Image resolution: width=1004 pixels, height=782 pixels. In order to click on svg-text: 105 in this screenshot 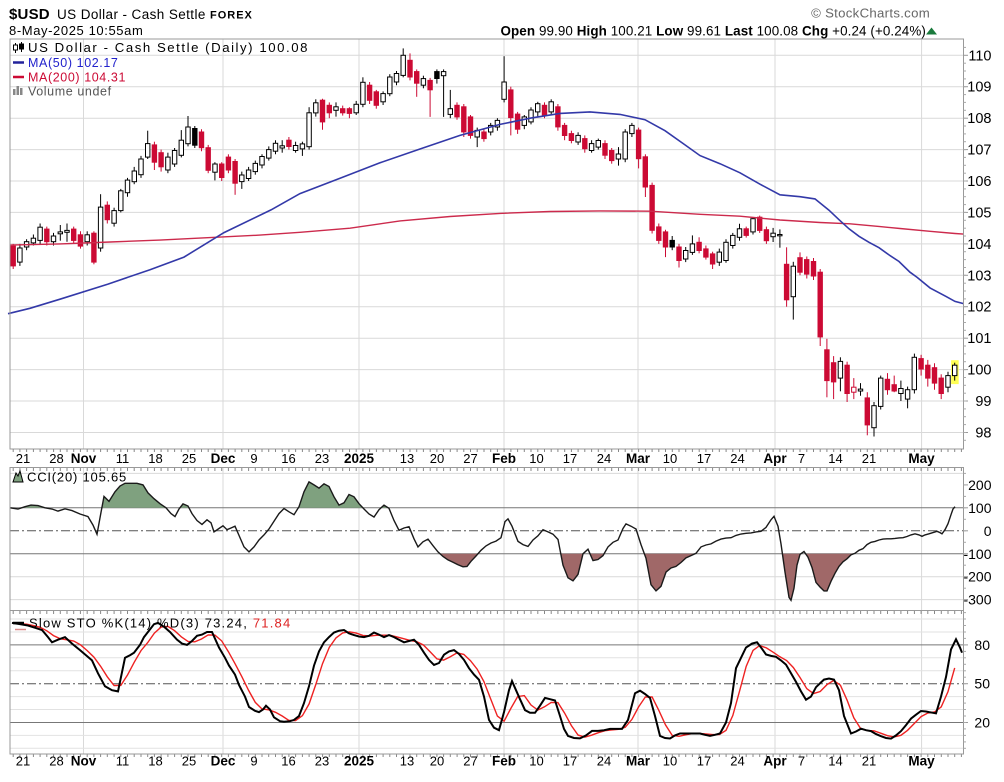, I will do `click(979, 213)`.